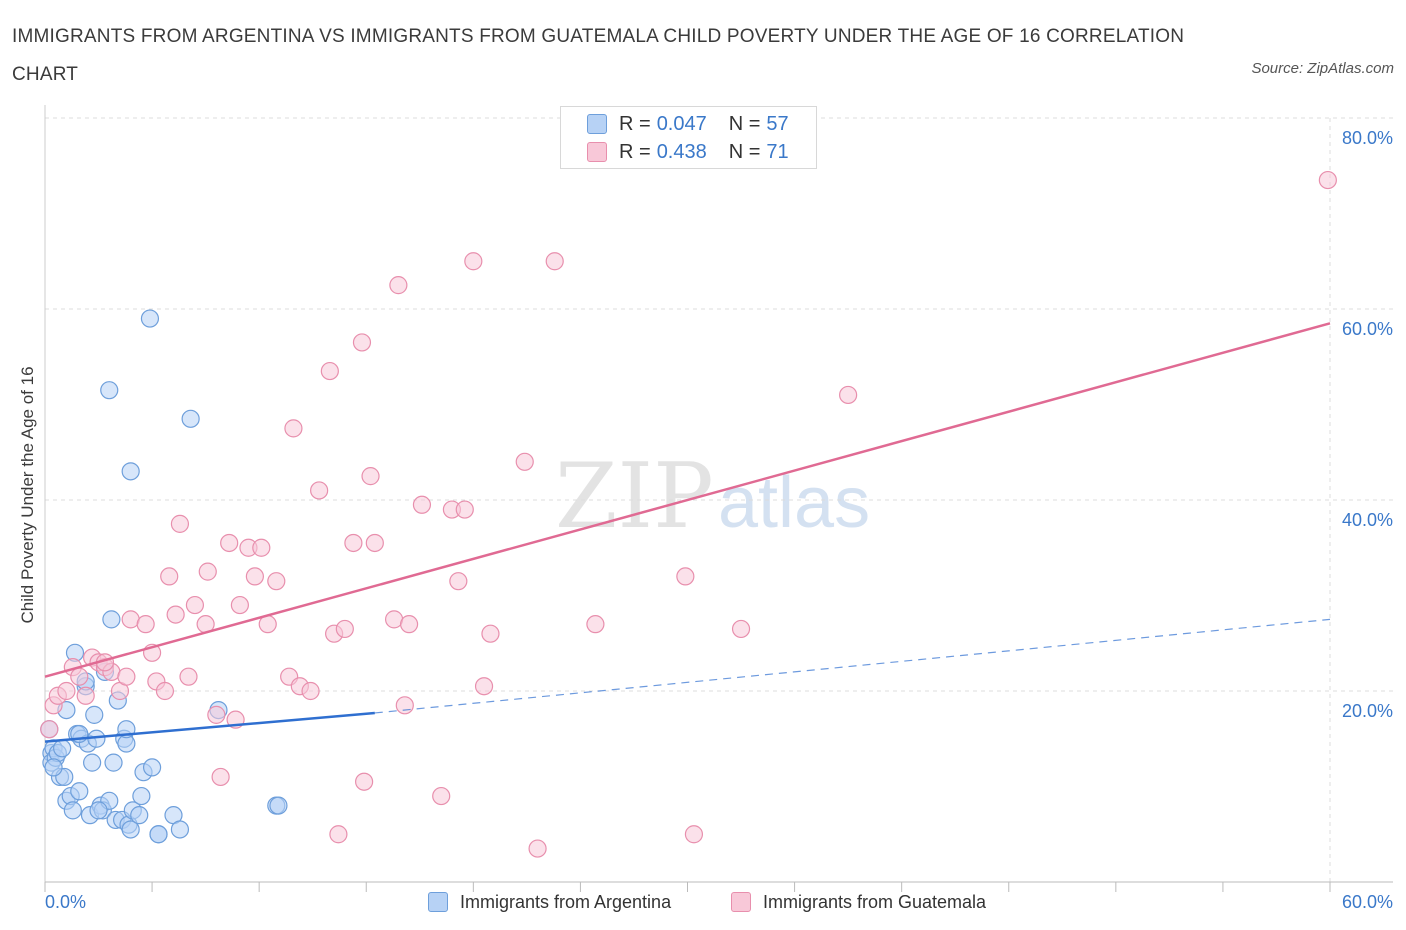 The width and height of the screenshot is (1406, 930). I want to click on legend-row-argentina: R = 0.047 N = 57, so click(688, 124).